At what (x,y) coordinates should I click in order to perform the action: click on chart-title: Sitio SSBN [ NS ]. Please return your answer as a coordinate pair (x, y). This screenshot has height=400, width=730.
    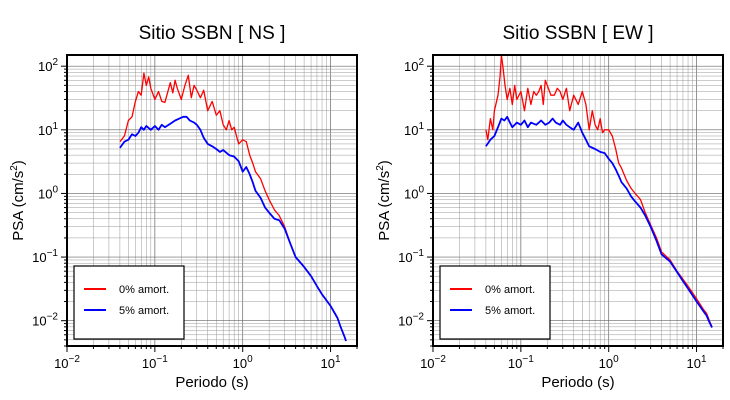
    Looking at the image, I should click on (212, 33).